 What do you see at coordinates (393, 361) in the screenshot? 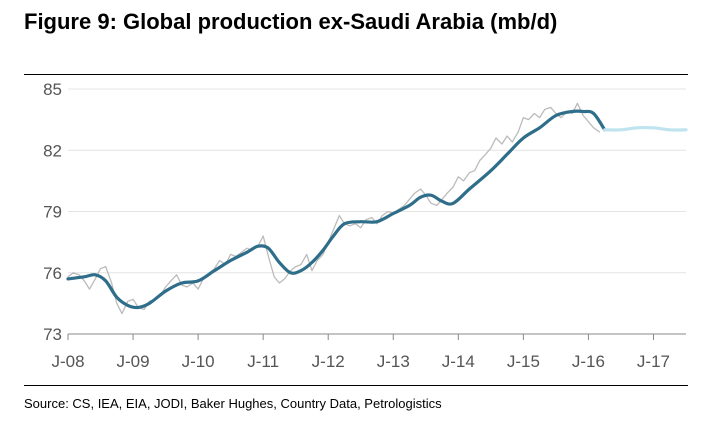
I see `x-tick-label: J-13` at bounding box center [393, 361].